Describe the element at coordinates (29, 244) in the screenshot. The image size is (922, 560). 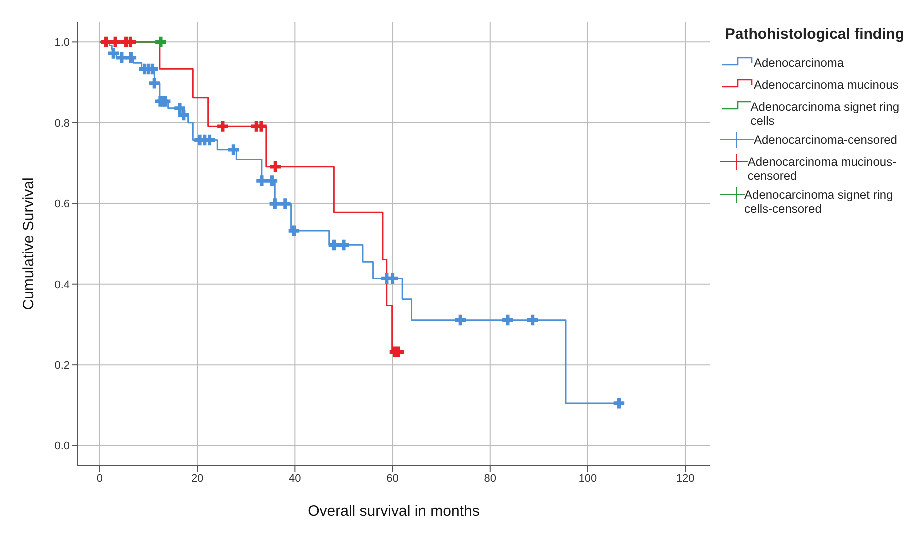
I see `y-axis-title: Cumulative Survival` at that location.